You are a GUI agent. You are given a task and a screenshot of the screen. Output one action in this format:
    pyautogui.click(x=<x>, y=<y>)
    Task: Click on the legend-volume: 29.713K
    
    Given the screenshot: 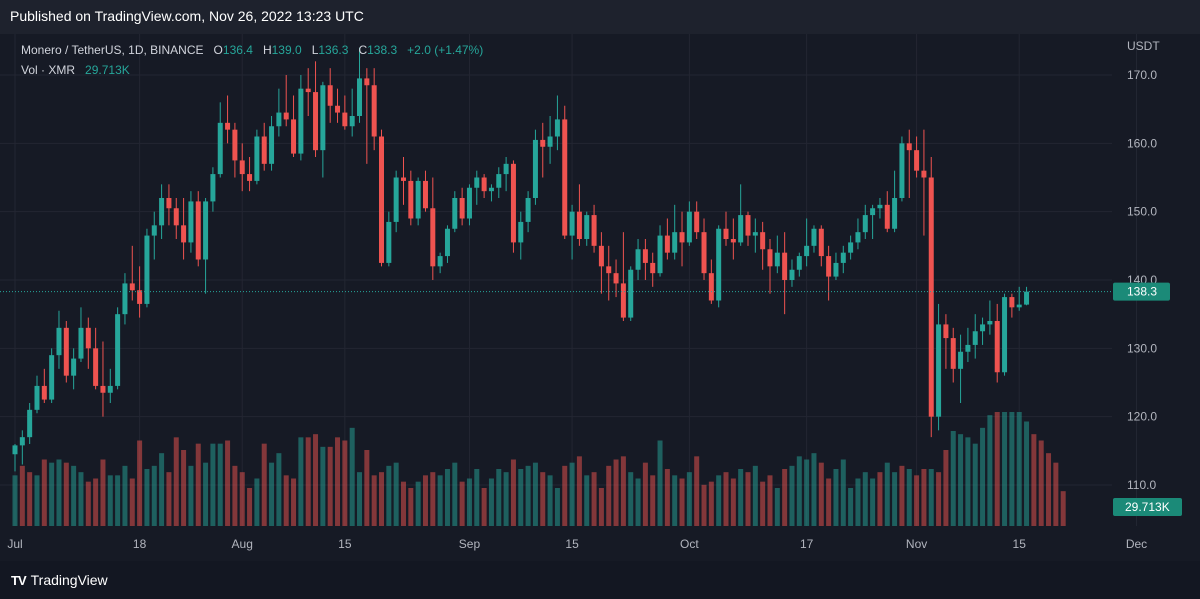 What is the action you would take?
    pyautogui.click(x=107, y=70)
    